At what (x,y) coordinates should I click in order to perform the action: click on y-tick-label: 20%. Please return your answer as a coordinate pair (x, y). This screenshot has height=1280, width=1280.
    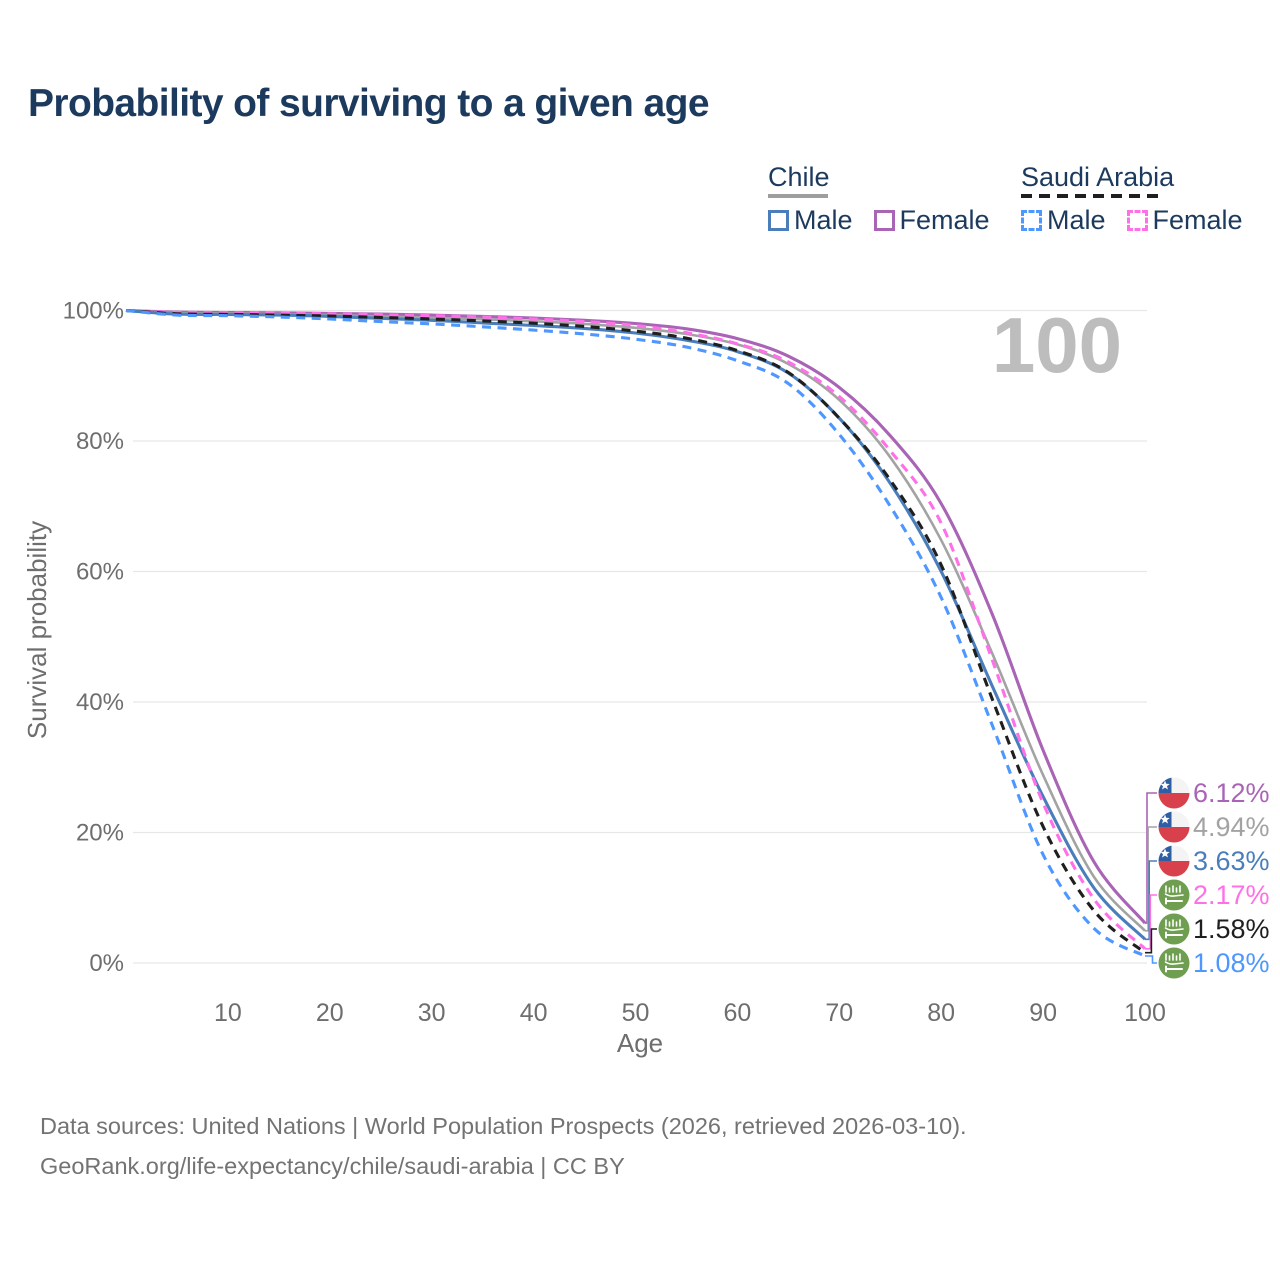
    Looking at the image, I should click on (100, 833).